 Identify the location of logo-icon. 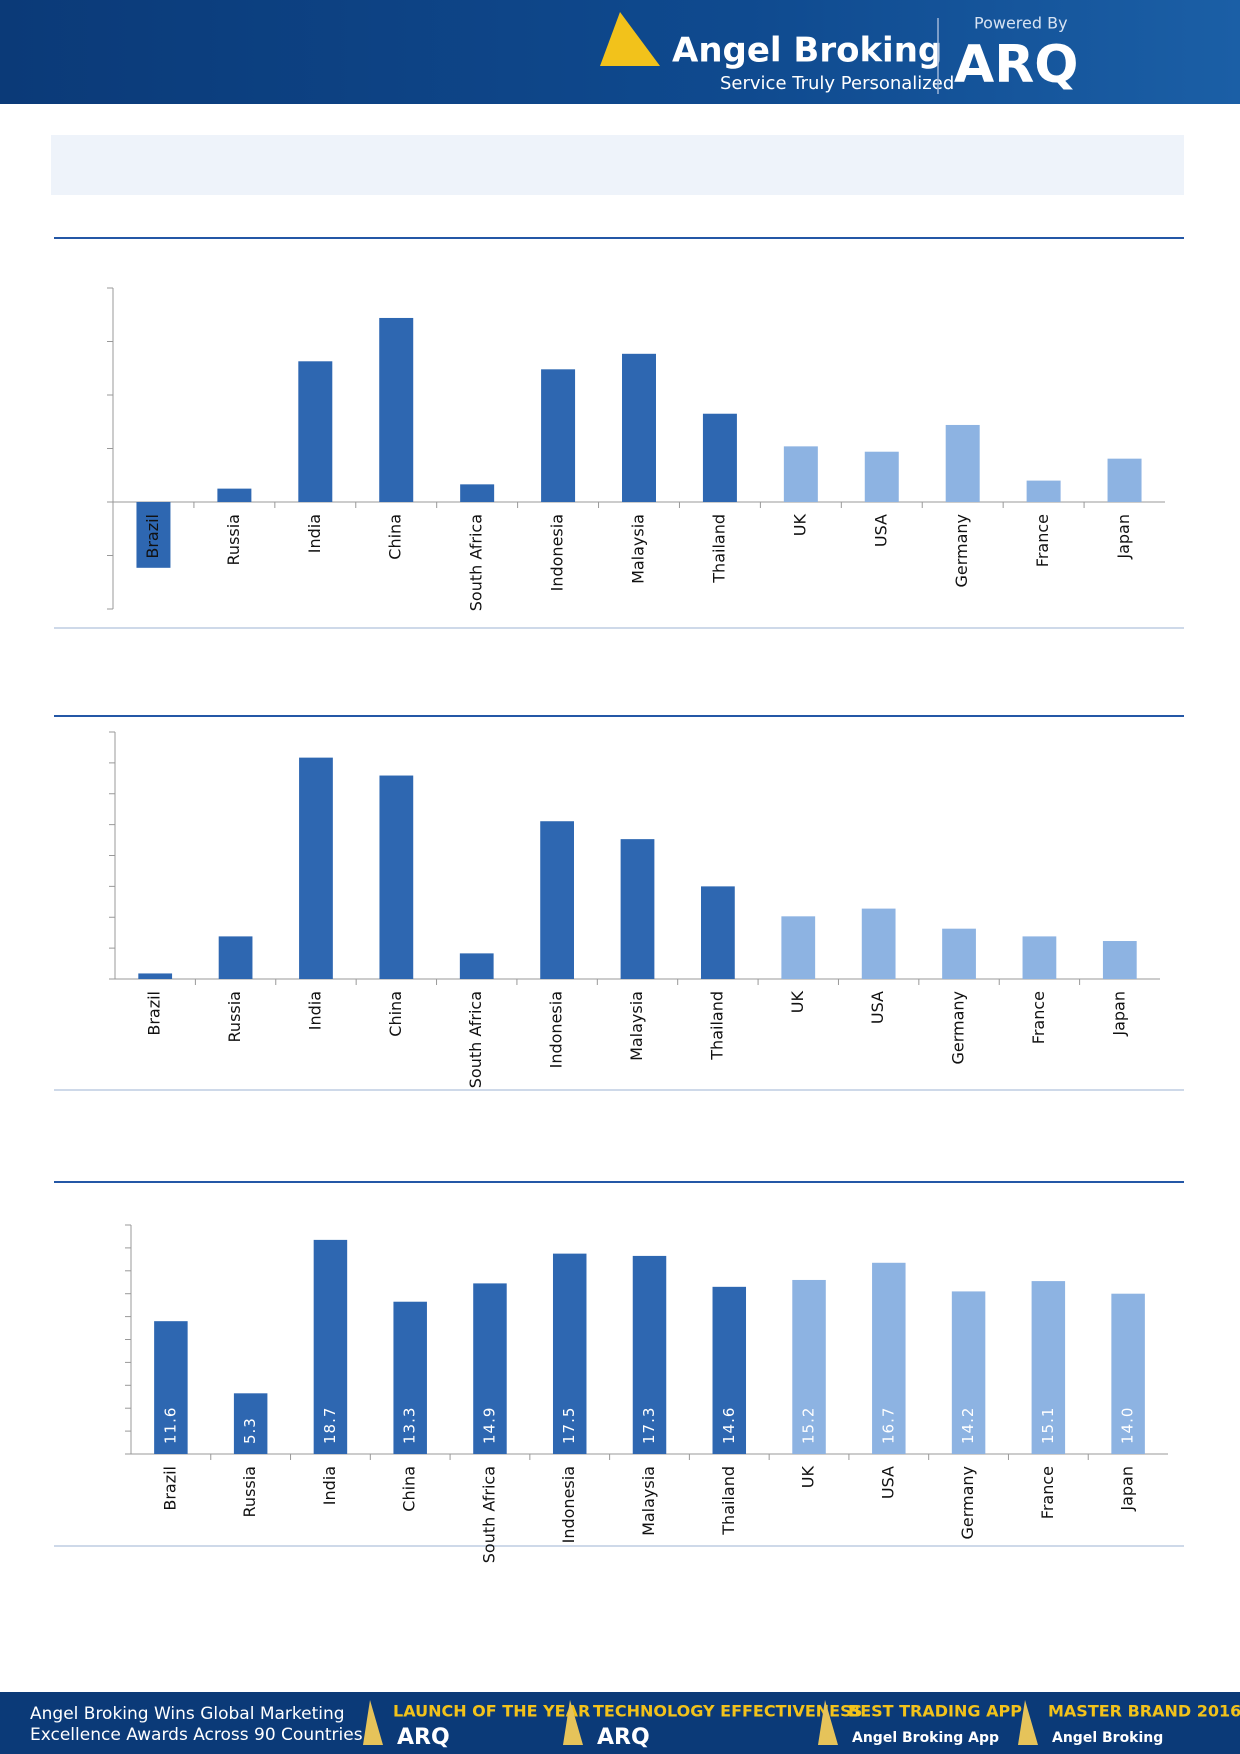
(630, 39).